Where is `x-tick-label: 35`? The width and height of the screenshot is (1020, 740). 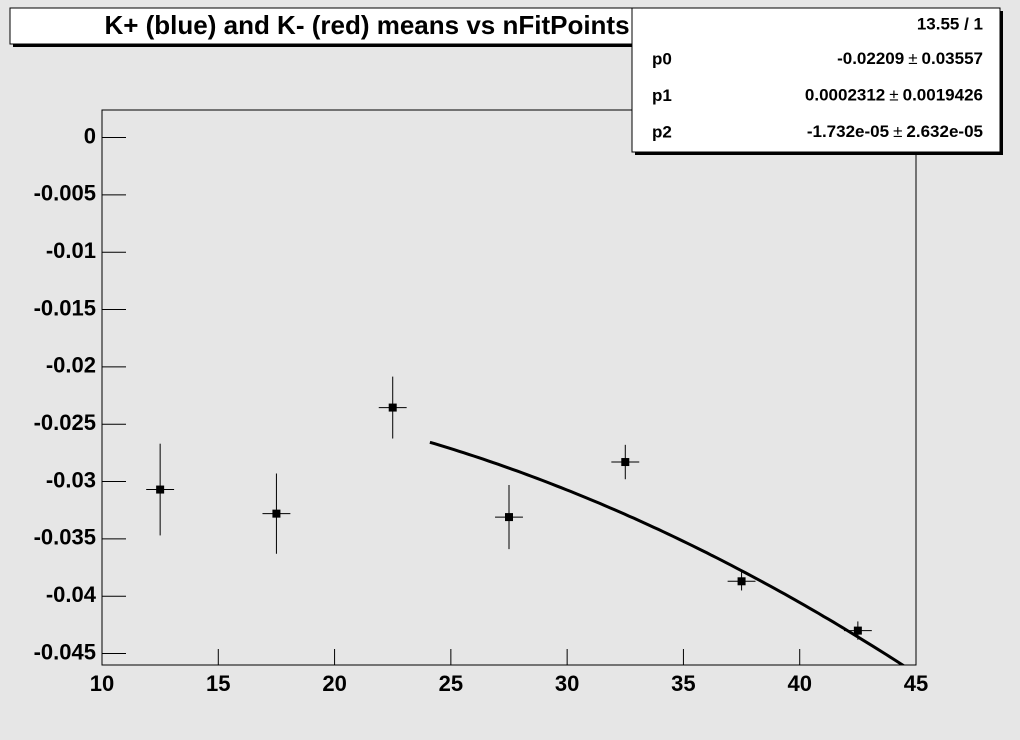 x-tick-label: 35 is located at coordinates (683, 683).